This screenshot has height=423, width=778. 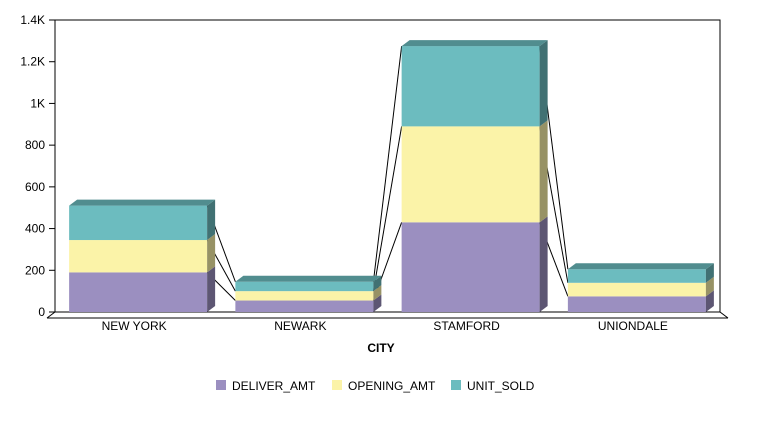 I want to click on y-tick-label: 1K, so click(x=37, y=103).